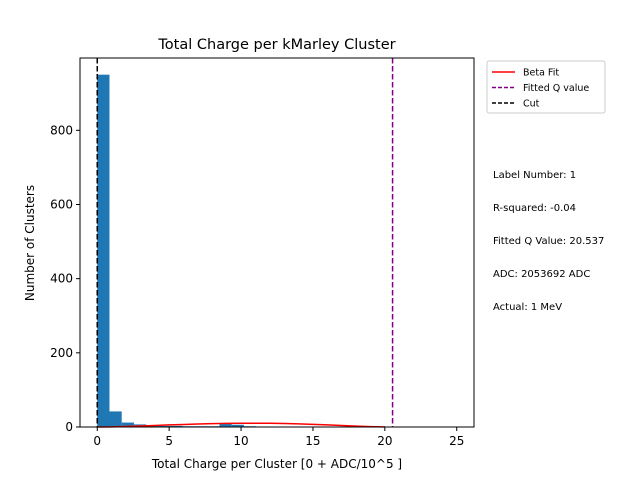 The height and width of the screenshot is (480, 640). What do you see at coordinates (240, 441) in the screenshot?
I see `x-tick-label: 10` at bounding box center [240, 441].